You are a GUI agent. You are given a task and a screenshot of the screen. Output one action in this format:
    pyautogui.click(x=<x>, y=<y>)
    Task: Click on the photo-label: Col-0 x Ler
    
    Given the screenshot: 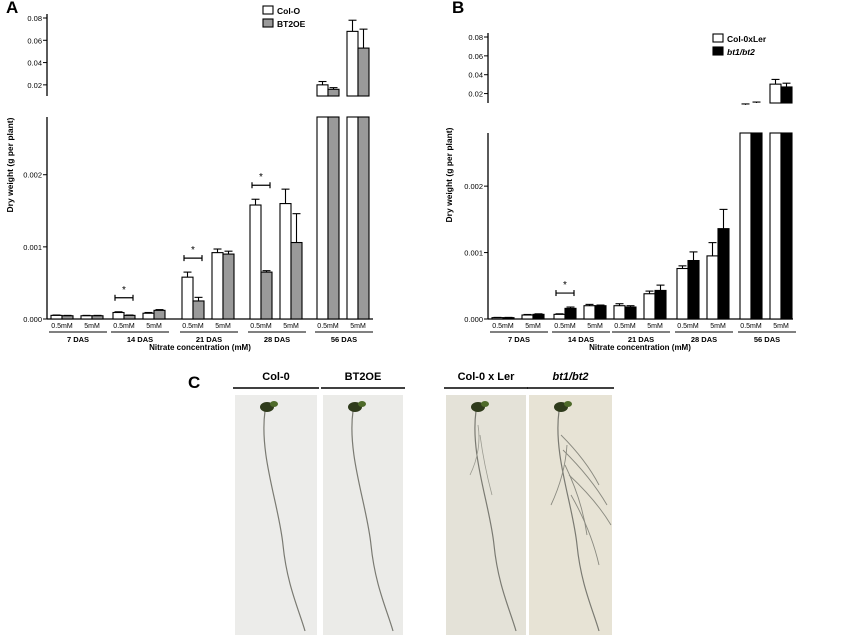 What is the action you would take?
    pyautogui.click(x=487, y=377)
    